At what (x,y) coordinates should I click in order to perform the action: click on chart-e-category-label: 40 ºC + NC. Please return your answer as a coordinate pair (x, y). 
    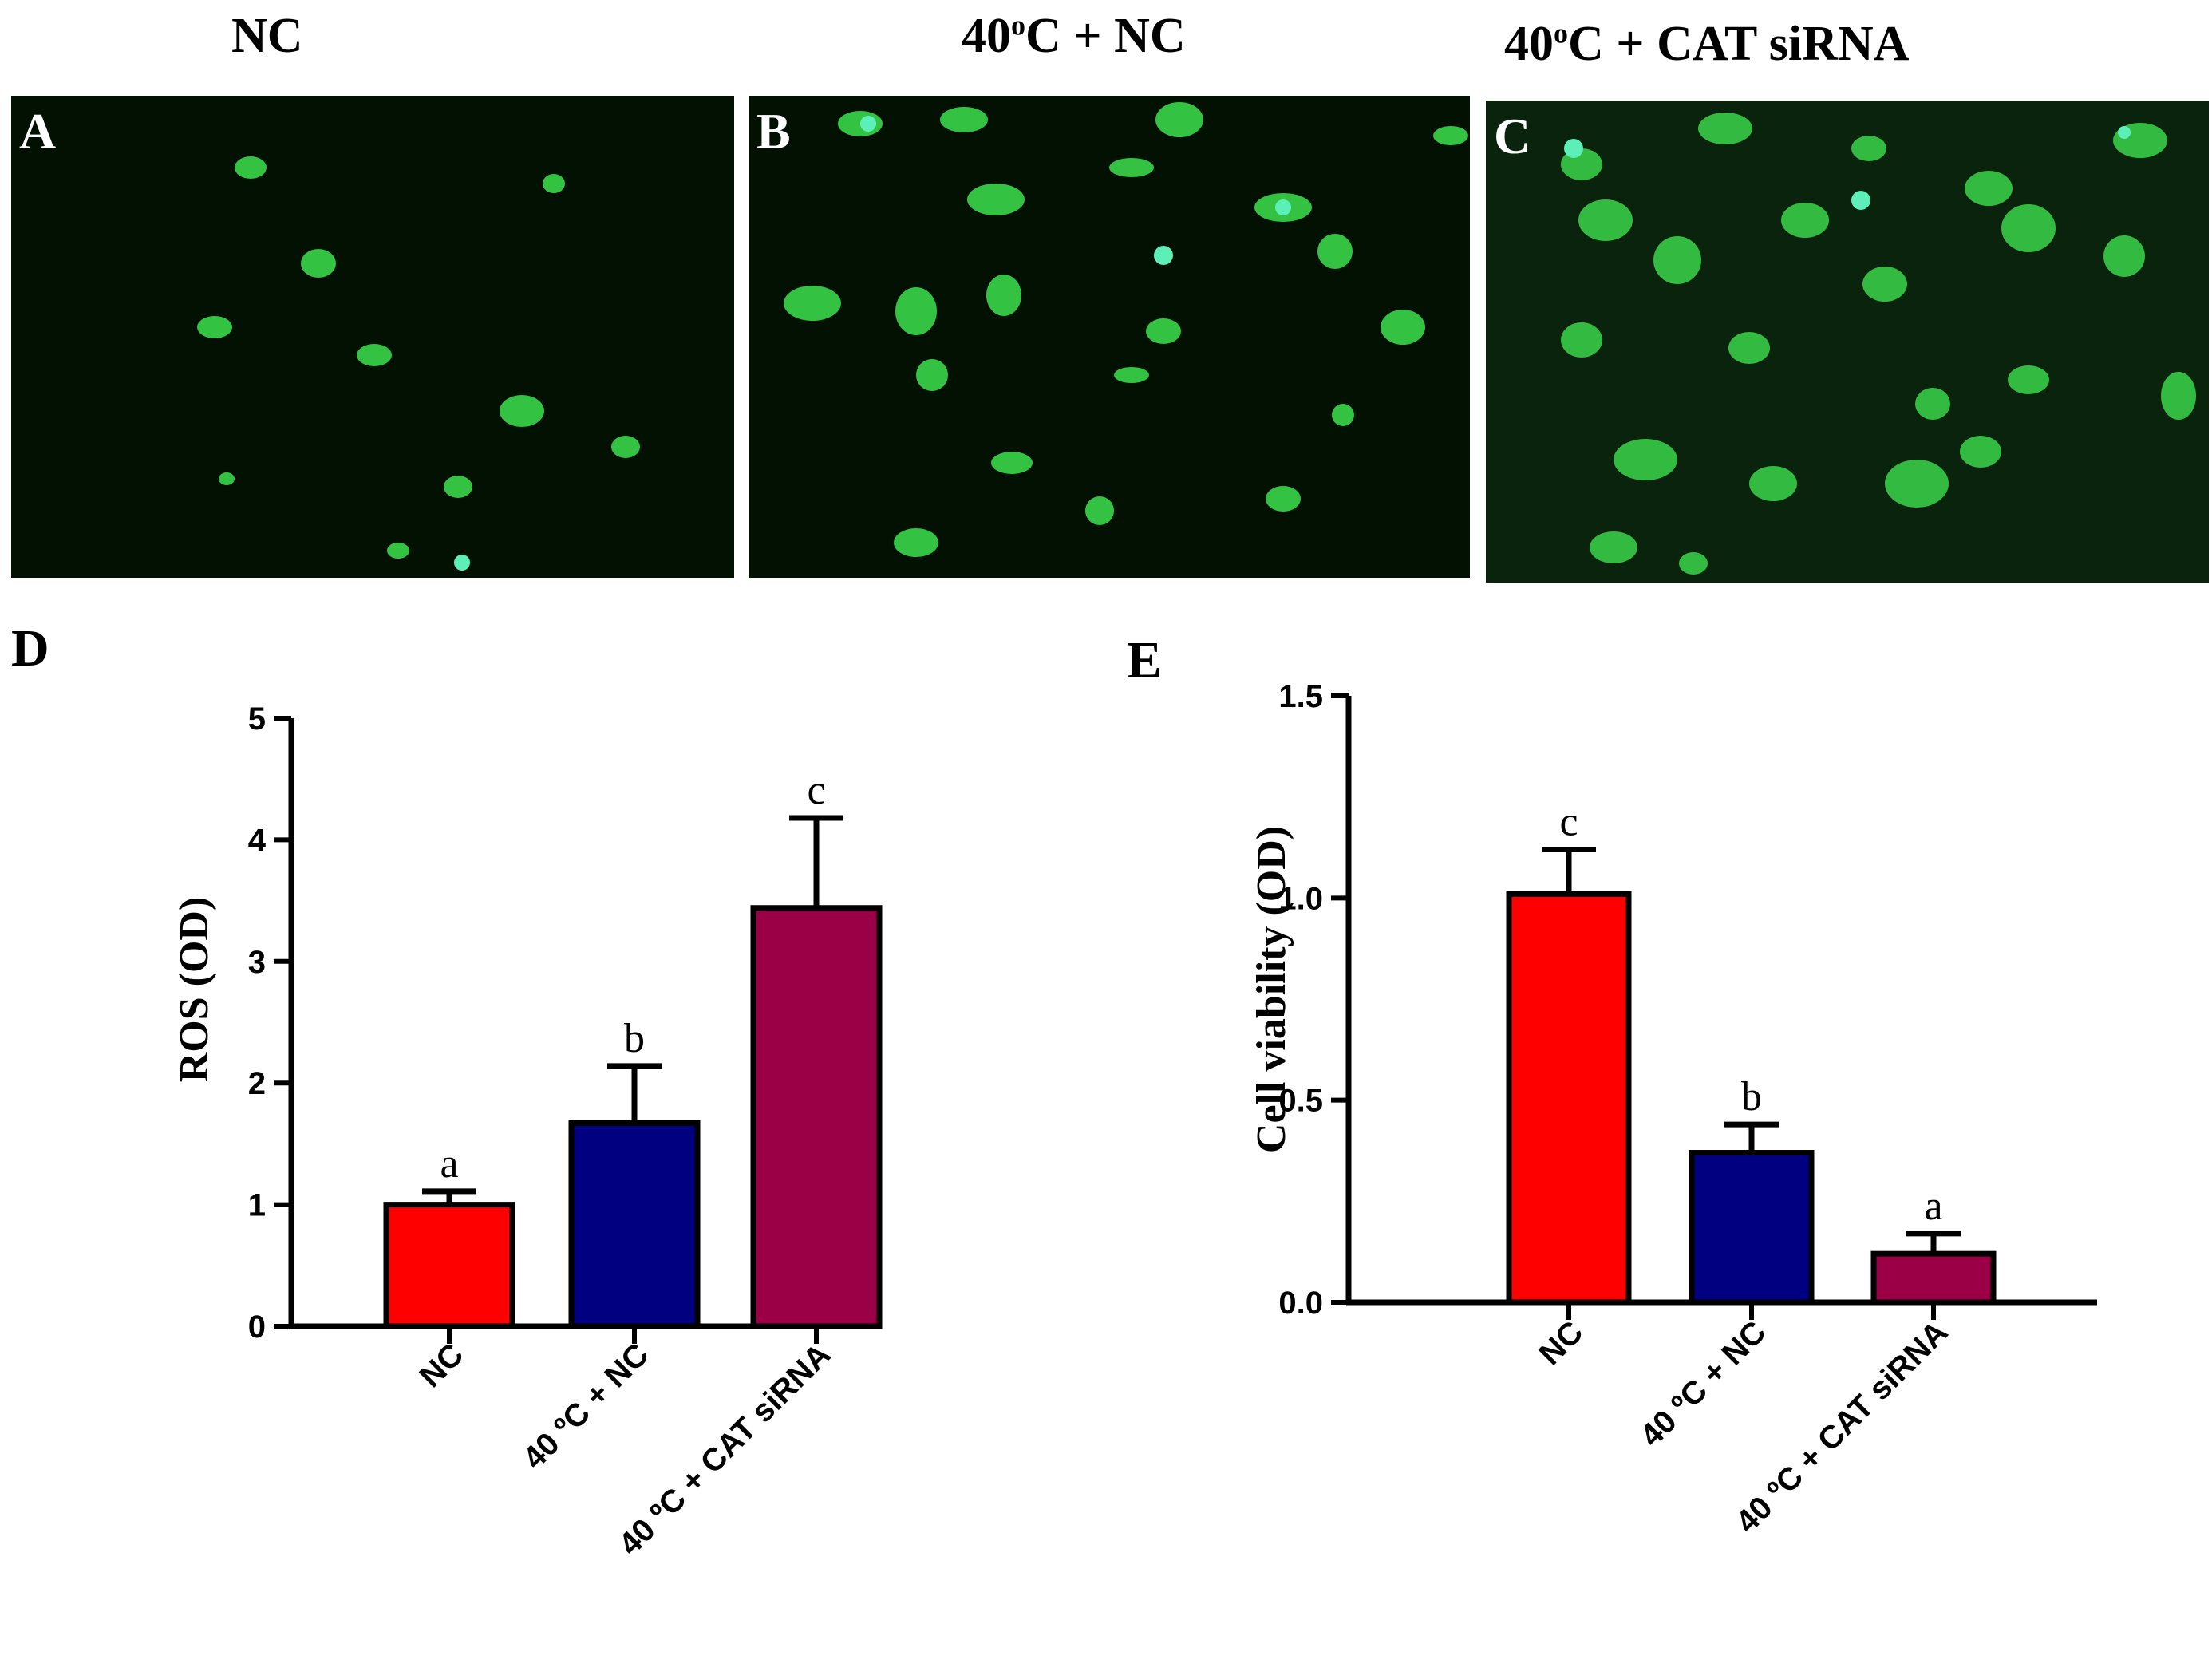
    Looking at the image, I should click on (1702, 1383).